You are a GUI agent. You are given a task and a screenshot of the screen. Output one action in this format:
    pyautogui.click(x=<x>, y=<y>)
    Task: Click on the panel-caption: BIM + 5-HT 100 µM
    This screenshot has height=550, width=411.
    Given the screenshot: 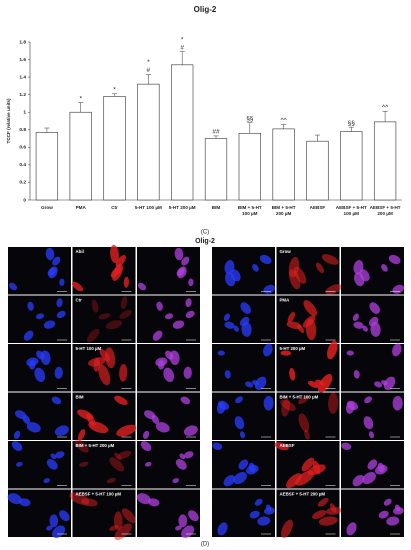 What is the action you would take?
    pyautogui.click(x=299, y=397)
    